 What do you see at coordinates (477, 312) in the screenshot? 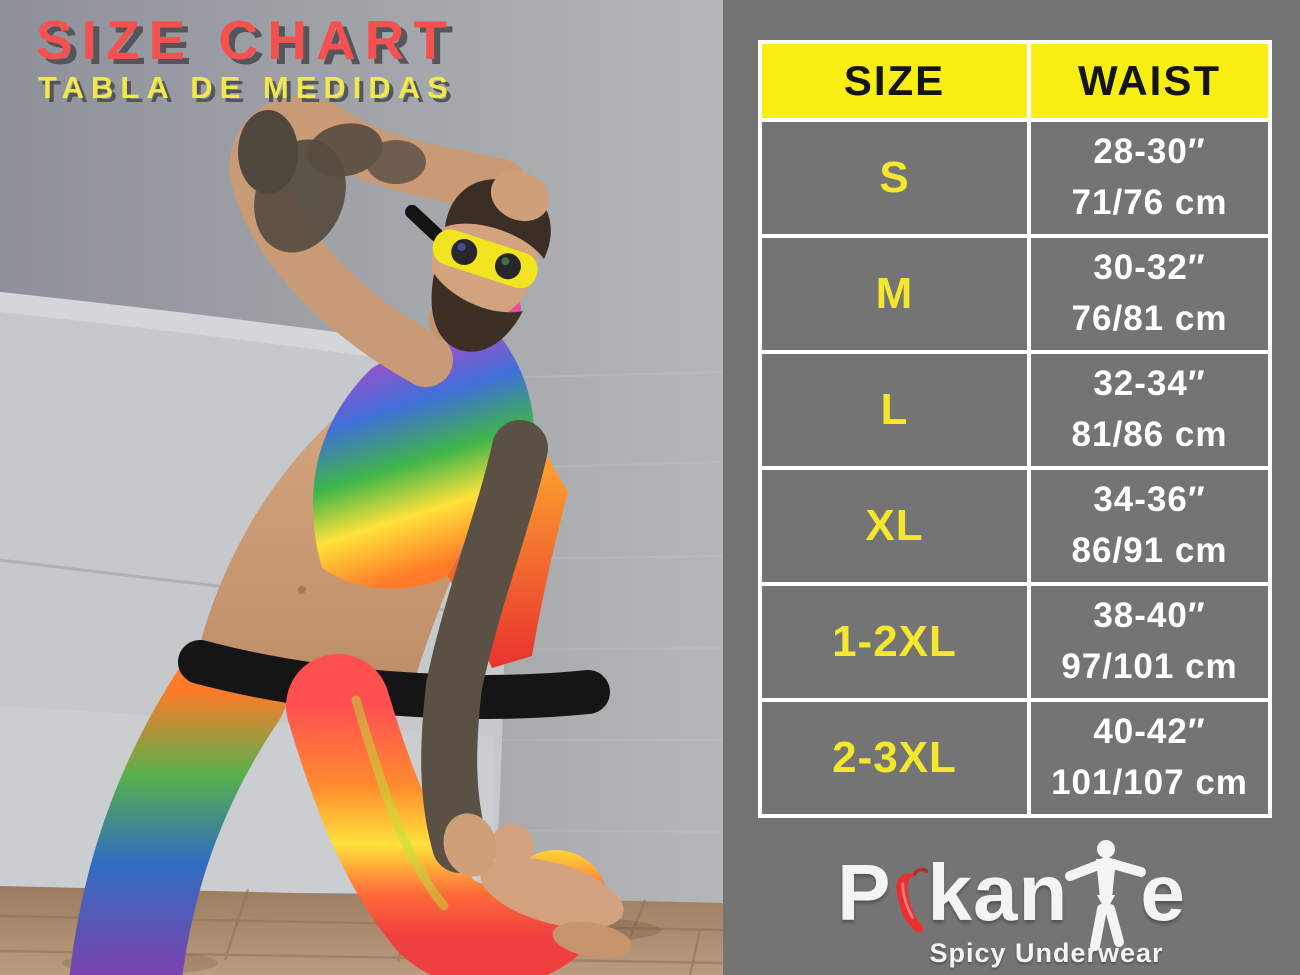
I see `beard` at bounding box center [477, 312].